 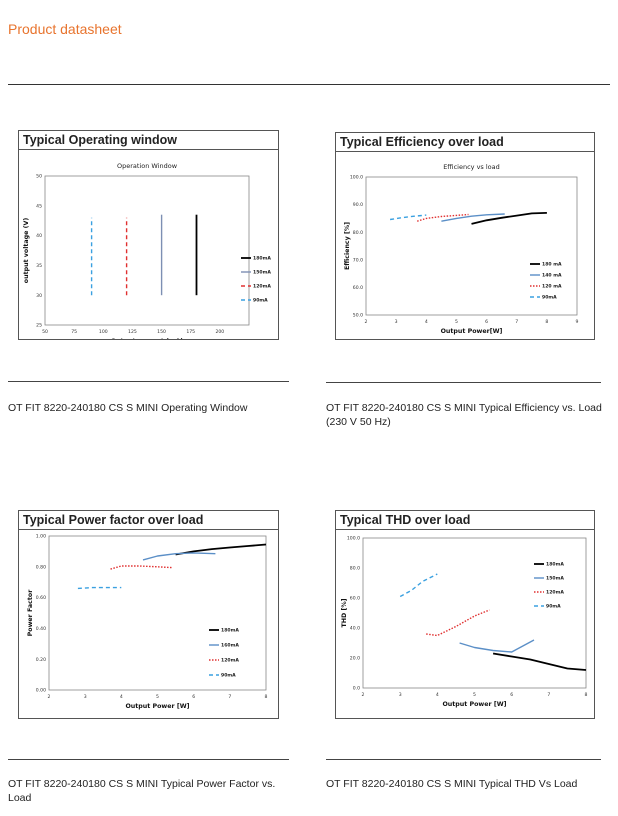 I want to click on panel-title: Typical THD over load, so click(x=465, y=520).